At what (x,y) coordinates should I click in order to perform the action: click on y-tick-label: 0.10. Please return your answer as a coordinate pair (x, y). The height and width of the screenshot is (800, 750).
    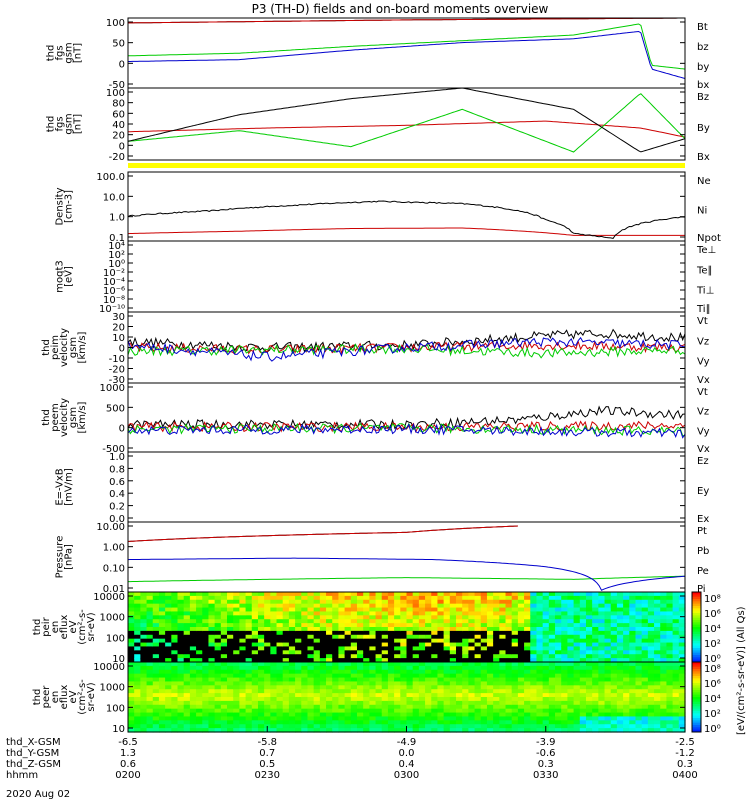
    Looking at the image, I should click on (114, 568).